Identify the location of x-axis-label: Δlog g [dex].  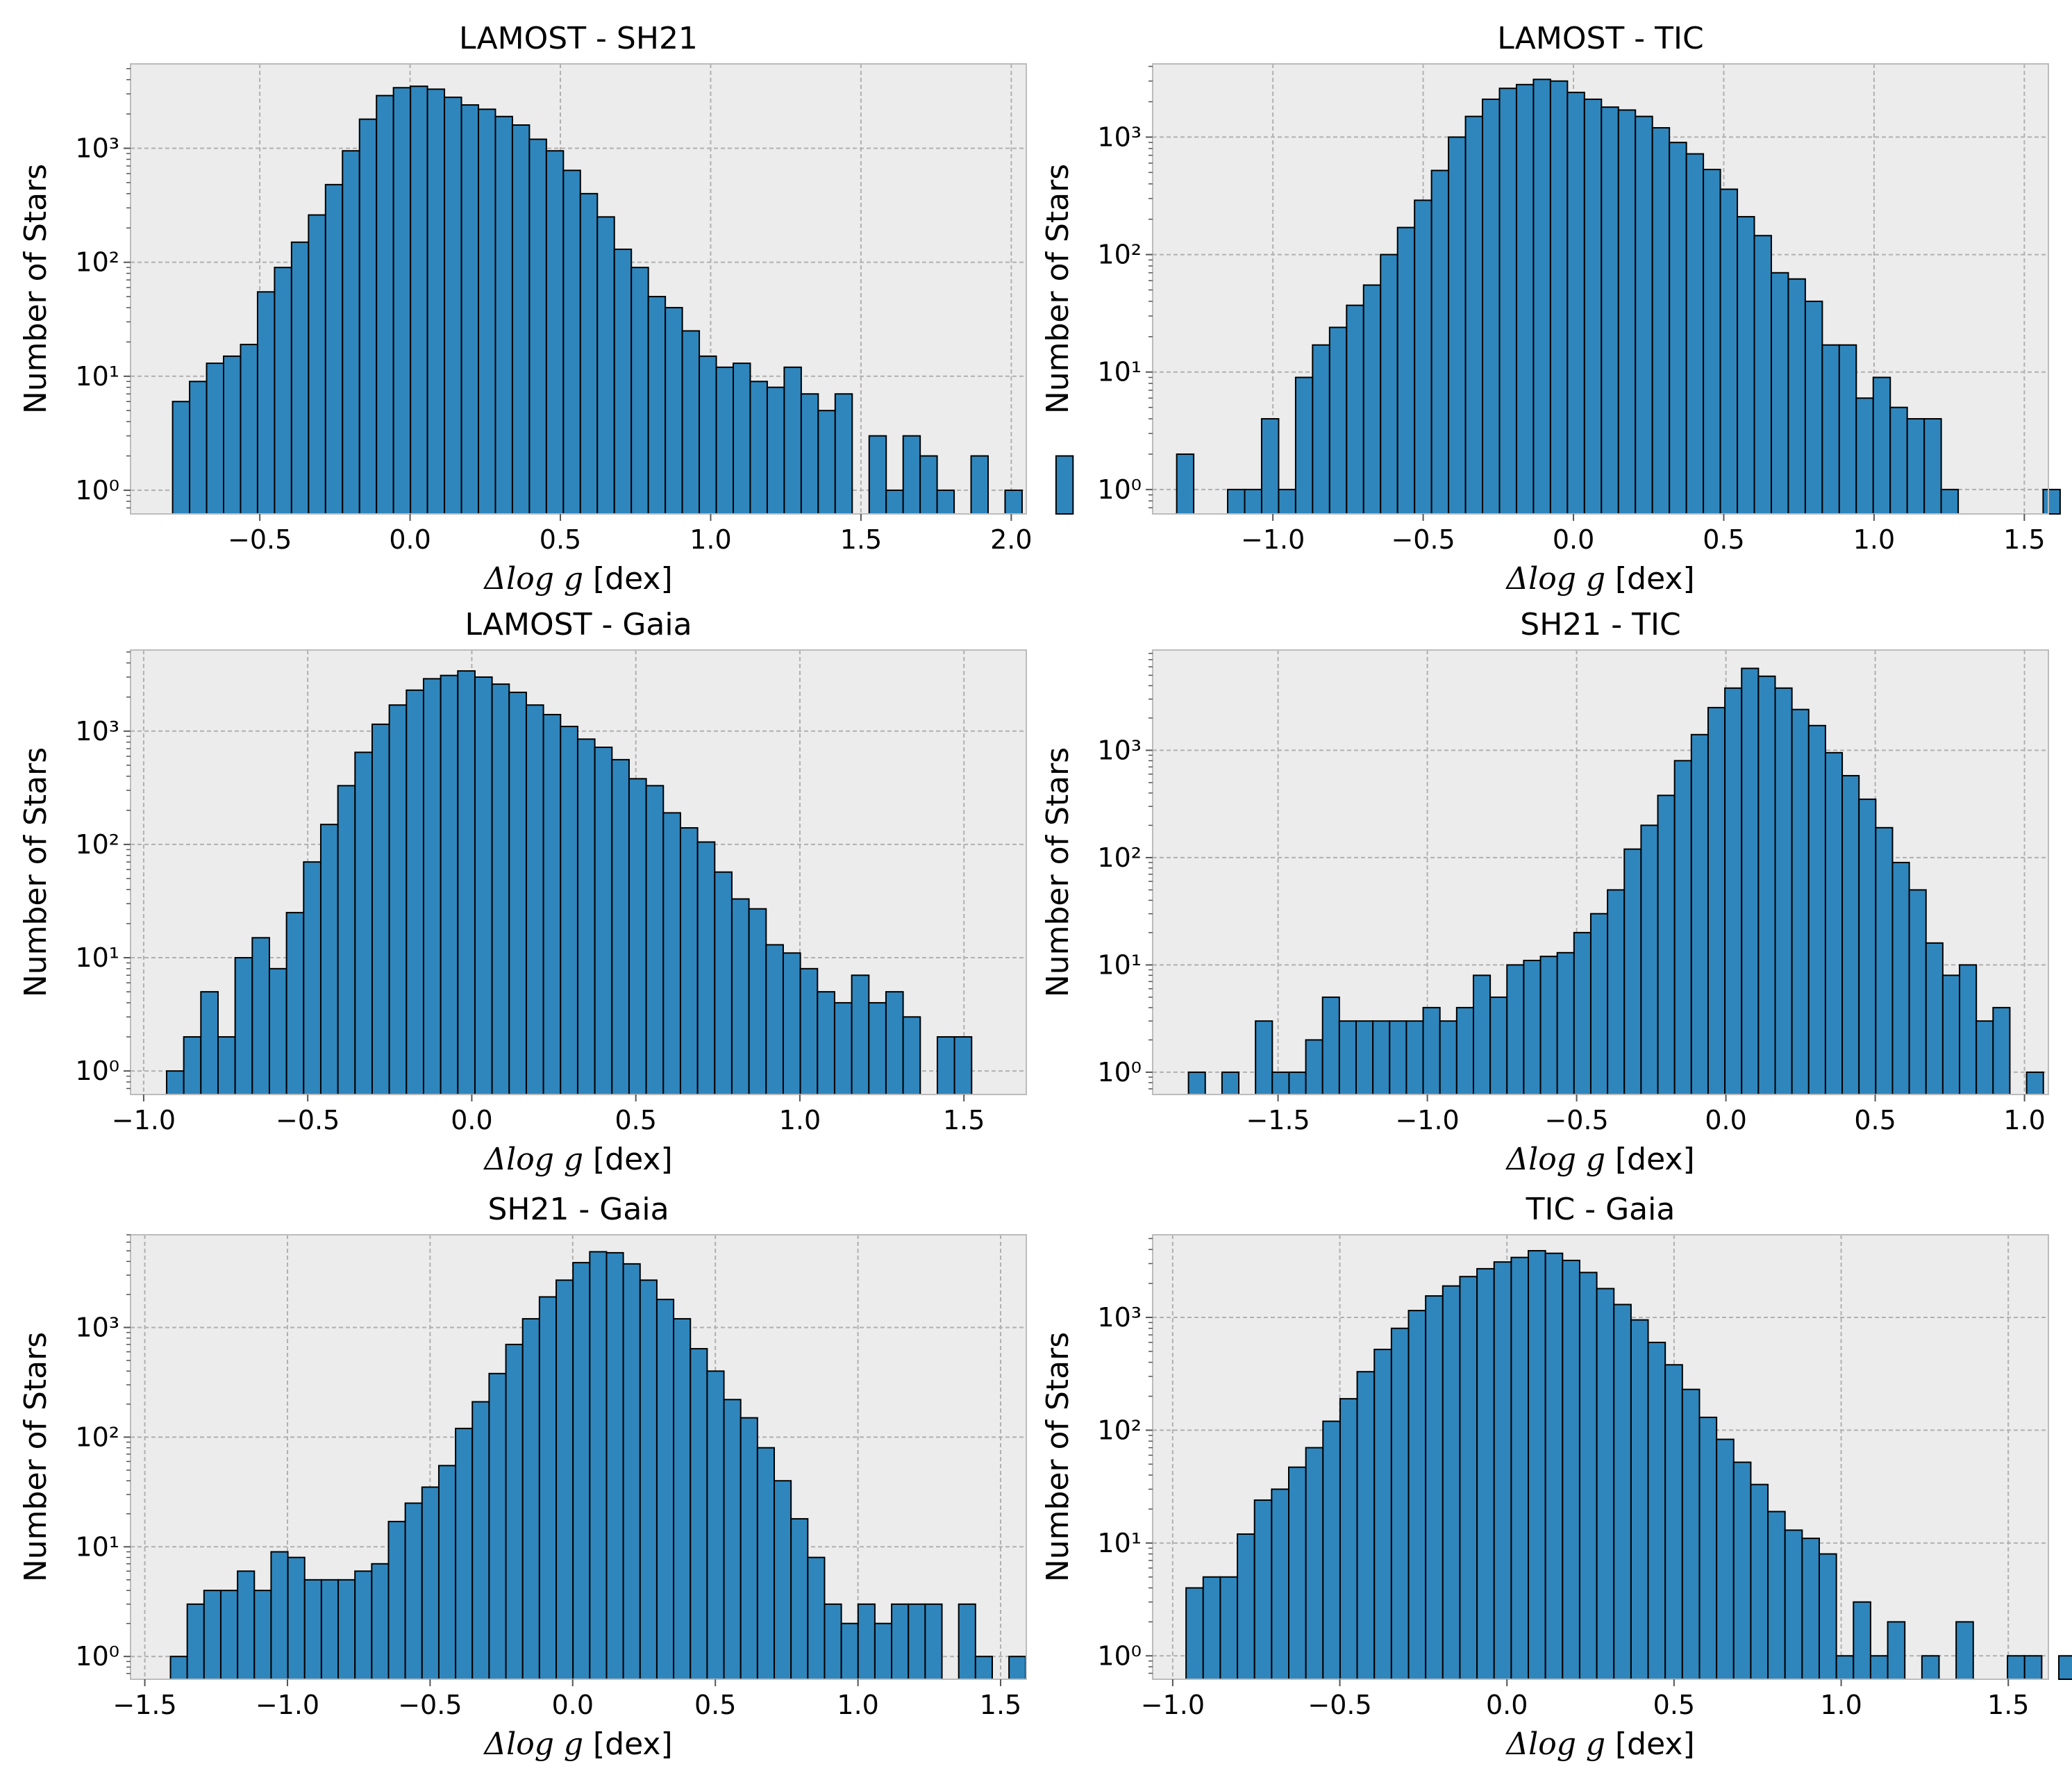
(577, 1159).